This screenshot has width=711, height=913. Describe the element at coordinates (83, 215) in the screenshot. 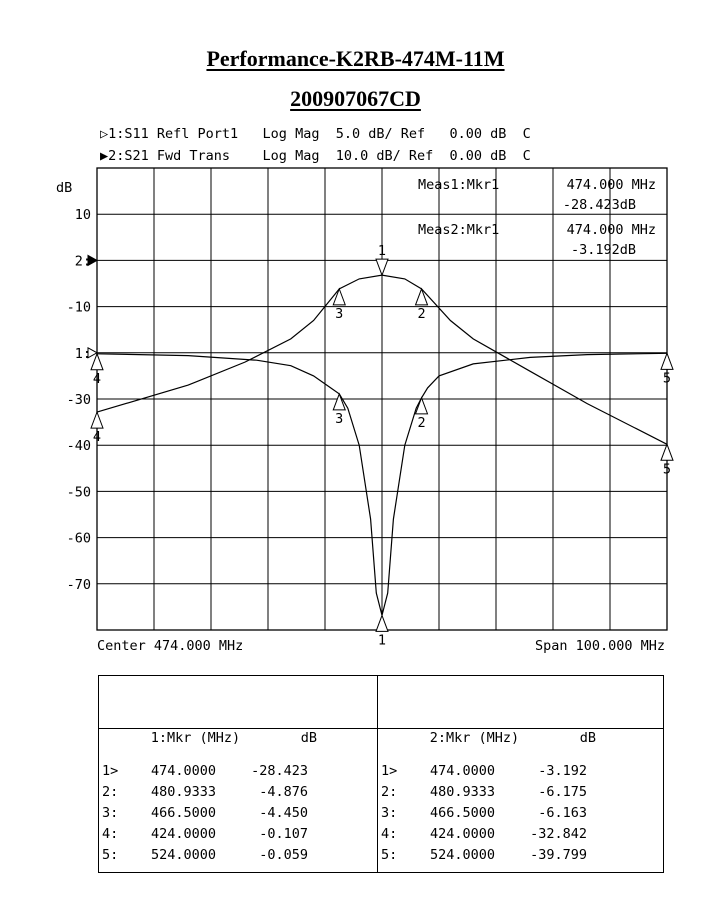

I see `y-tick-label: 10` at that location.